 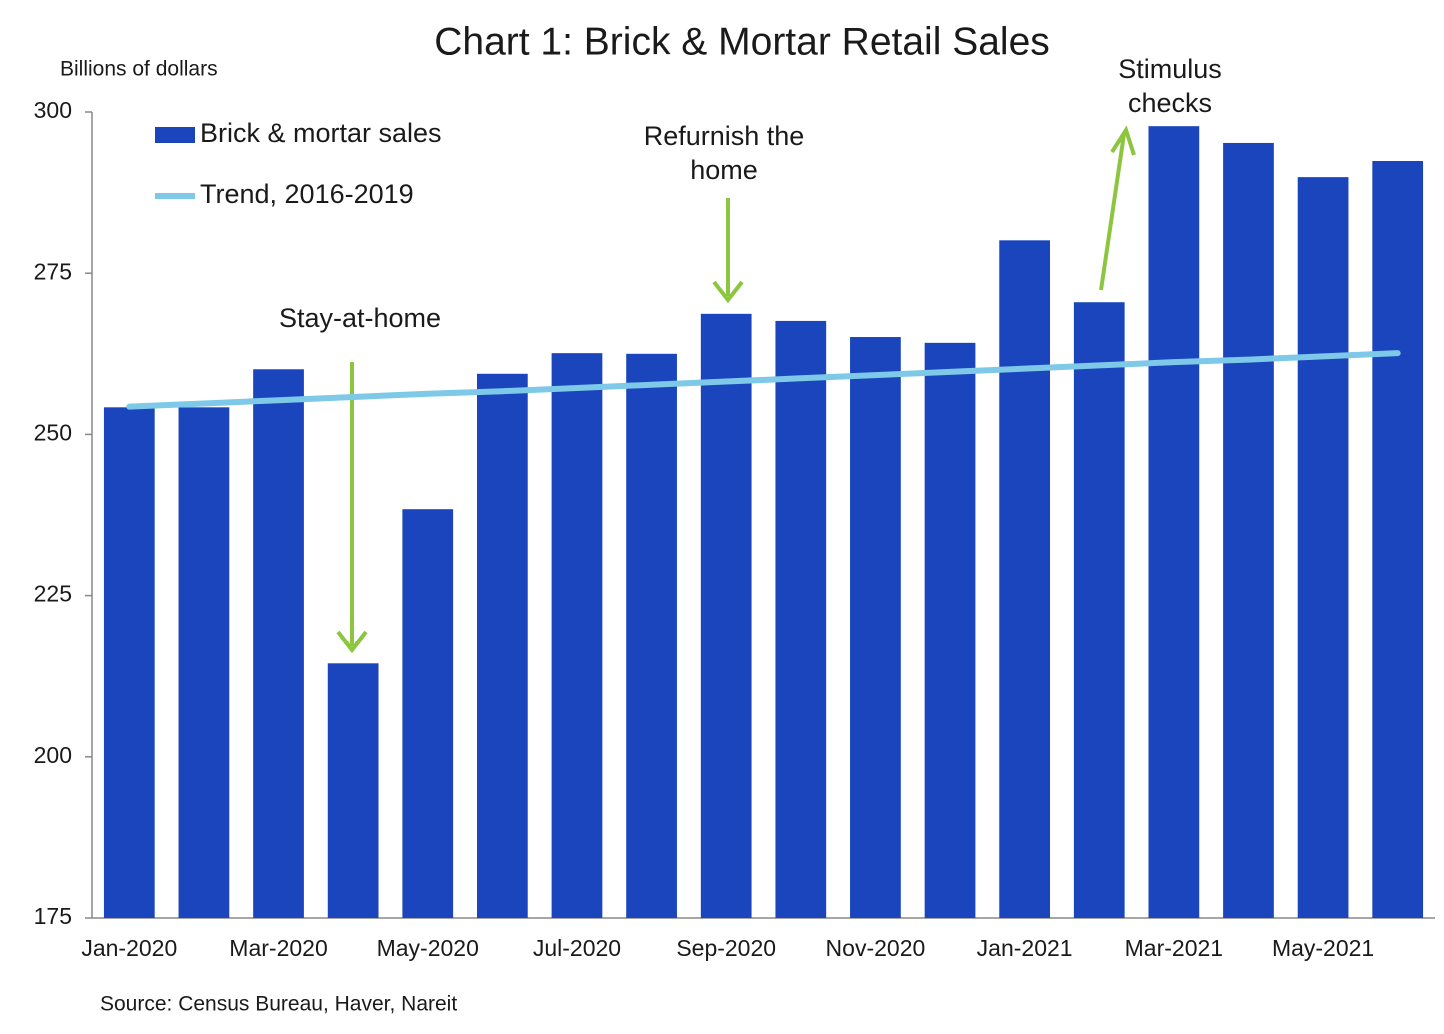 I want to click on annotation: Stay-at-home, so click(x=360, y=318).